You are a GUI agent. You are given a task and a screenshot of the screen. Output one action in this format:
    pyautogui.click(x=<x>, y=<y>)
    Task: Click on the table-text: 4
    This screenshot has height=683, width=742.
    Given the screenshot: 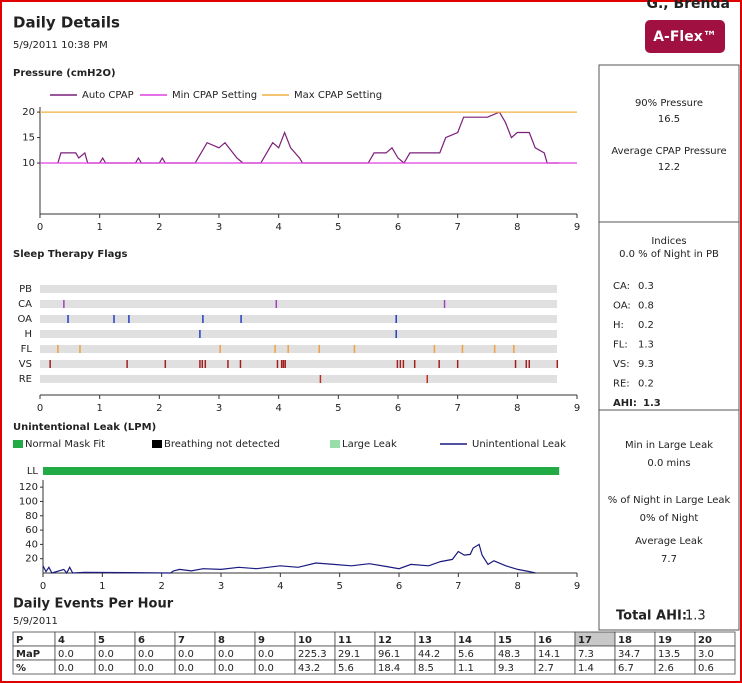 What is the action you would take?
    pyautogui.click(x=61, y=640)
    